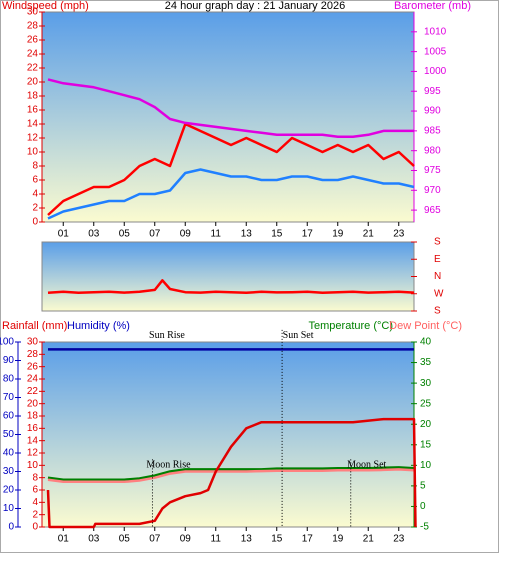 This screenshot has width=529, height=563. What do you see at coordinates (255, 6) in the screenshot?
I see `chart-title: 24 hour graph day : 21 January 2026` at bounding box center [255, 6].